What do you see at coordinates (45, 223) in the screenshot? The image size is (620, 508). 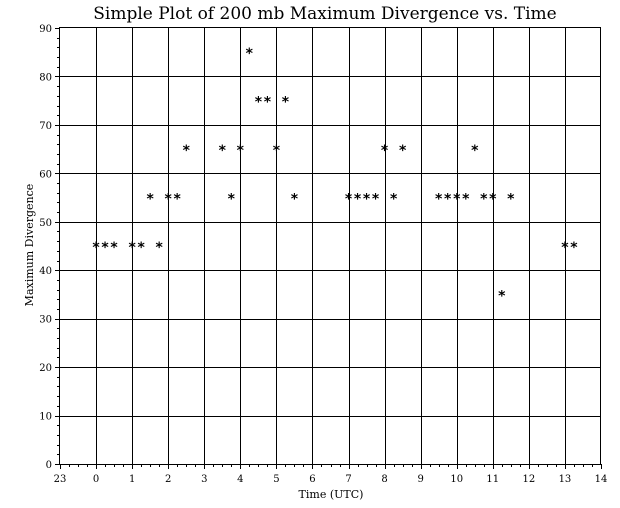 I see `y-tick-label: 50` at bounding box center [45, 223].